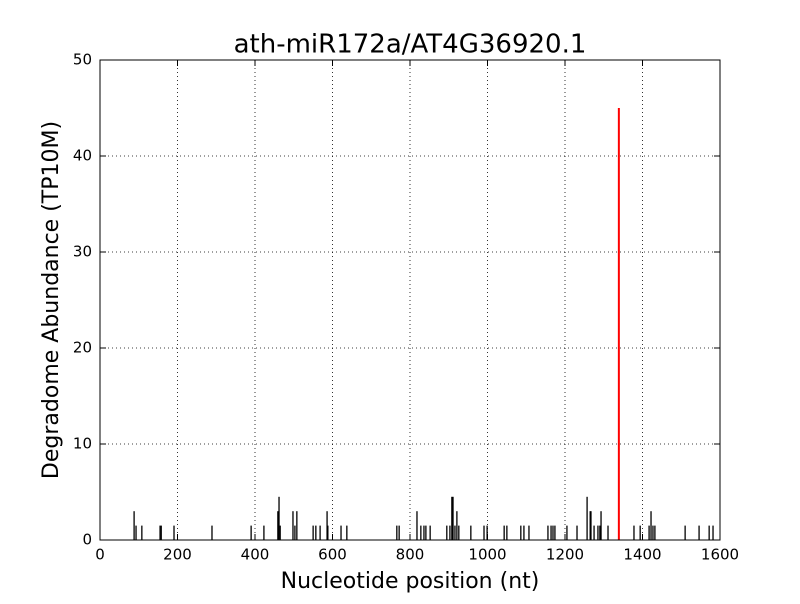 The width and height of the screenshot is (800, 604). Describe the element at coordinates (487, 555) in the screenshot. I see `x-tick-label: 1000` at that location.